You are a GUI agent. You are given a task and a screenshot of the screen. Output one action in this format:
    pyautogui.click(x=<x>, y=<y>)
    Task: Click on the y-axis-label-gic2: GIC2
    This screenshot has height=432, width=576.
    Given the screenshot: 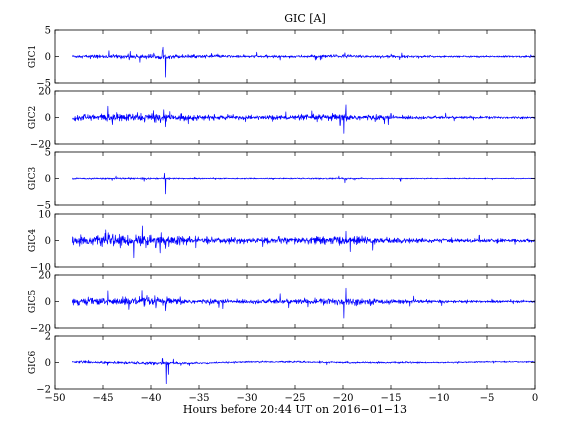 What is the action you would take?
    pyautogui.click(x=33, y=117)
    